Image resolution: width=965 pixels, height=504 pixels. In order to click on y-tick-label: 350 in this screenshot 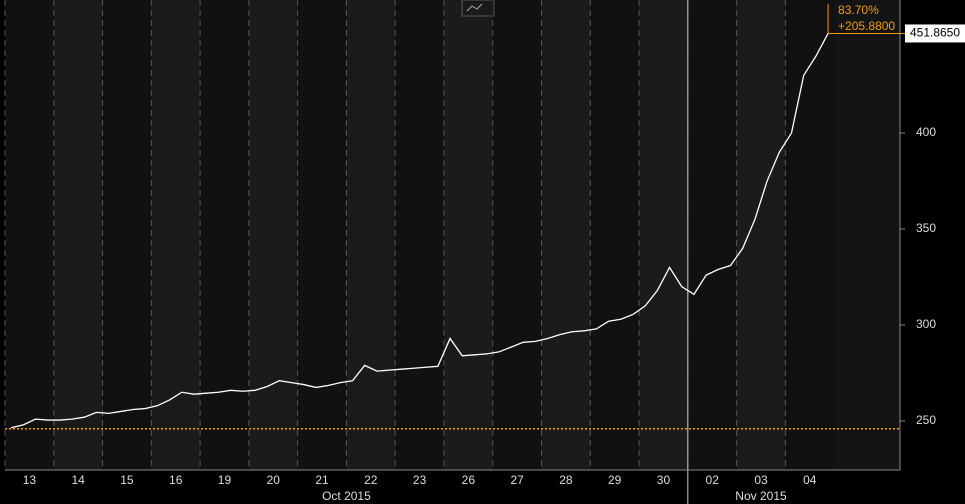, I will do `click(926, 228)`.